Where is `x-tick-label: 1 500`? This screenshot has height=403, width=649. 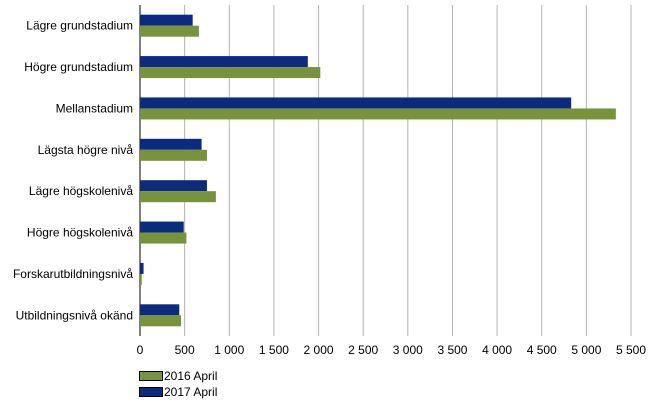
x-tick-label: 1 500 is located at coordinates (274, 350).